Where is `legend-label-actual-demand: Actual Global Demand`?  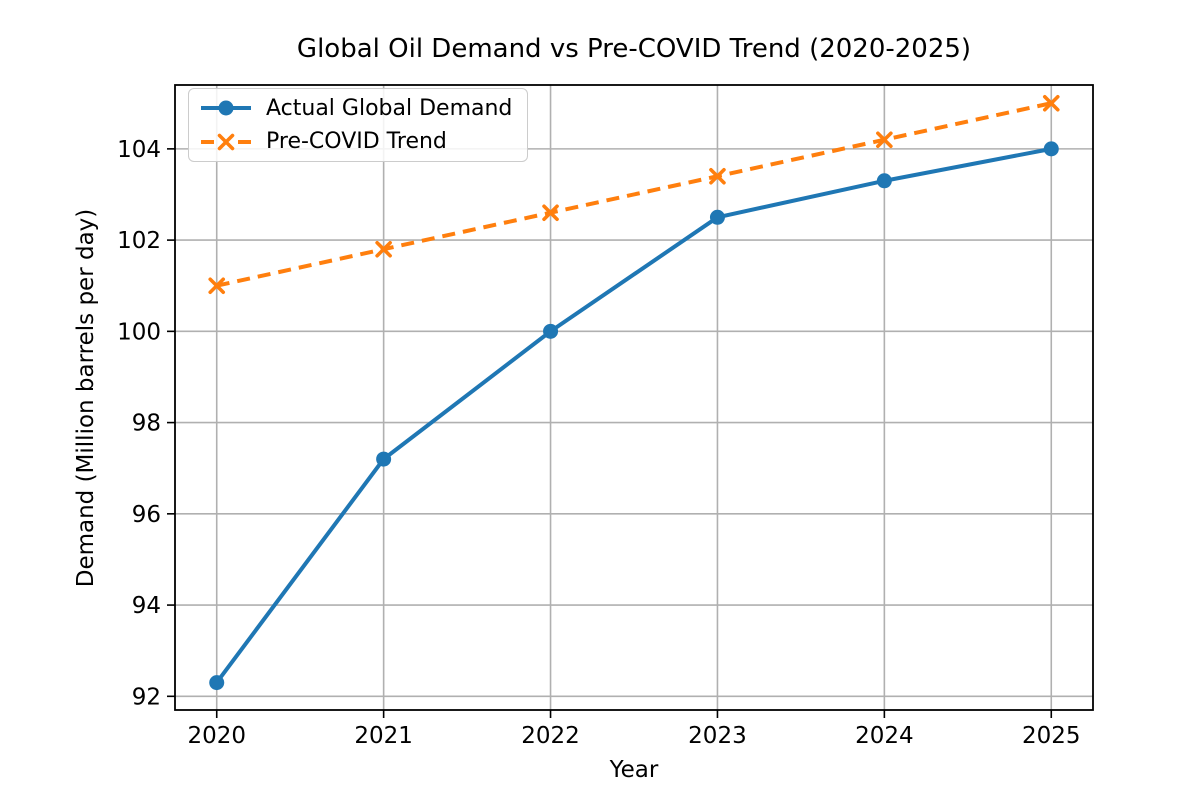
legend-label-actual-demand: Actual Global Demand is located at coordinates (389, 108).